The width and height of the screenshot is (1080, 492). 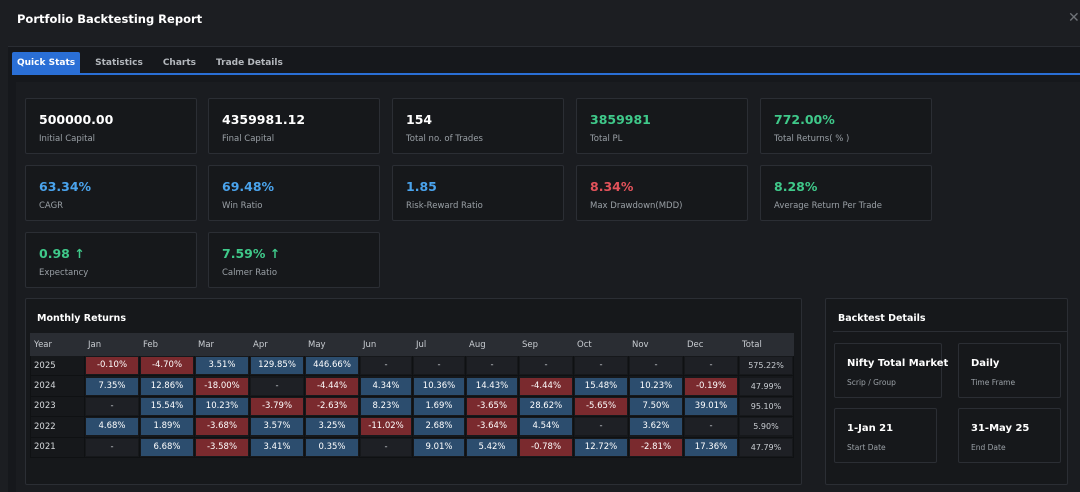 What do you see at coordinates (985, 363) in the screenshot?
I see `detail-value: Daily` at bounding box center [985, 363].